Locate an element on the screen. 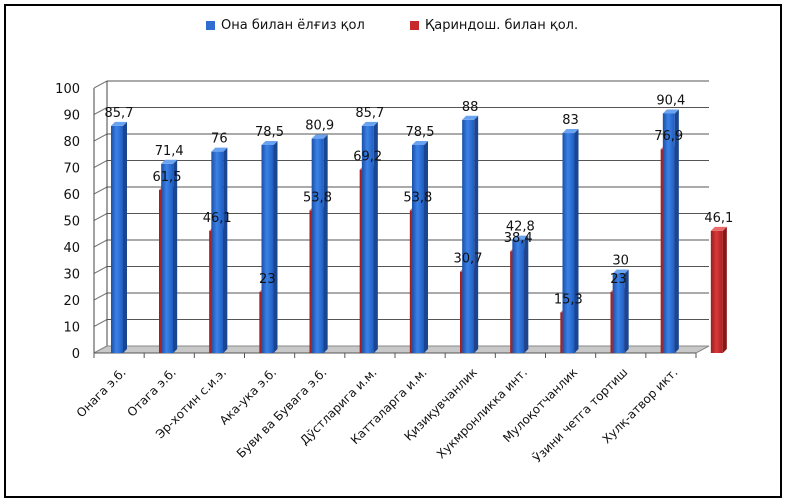  legend-label-series-2: Қариндош. билан қол. is located at coordinates (502, 25).